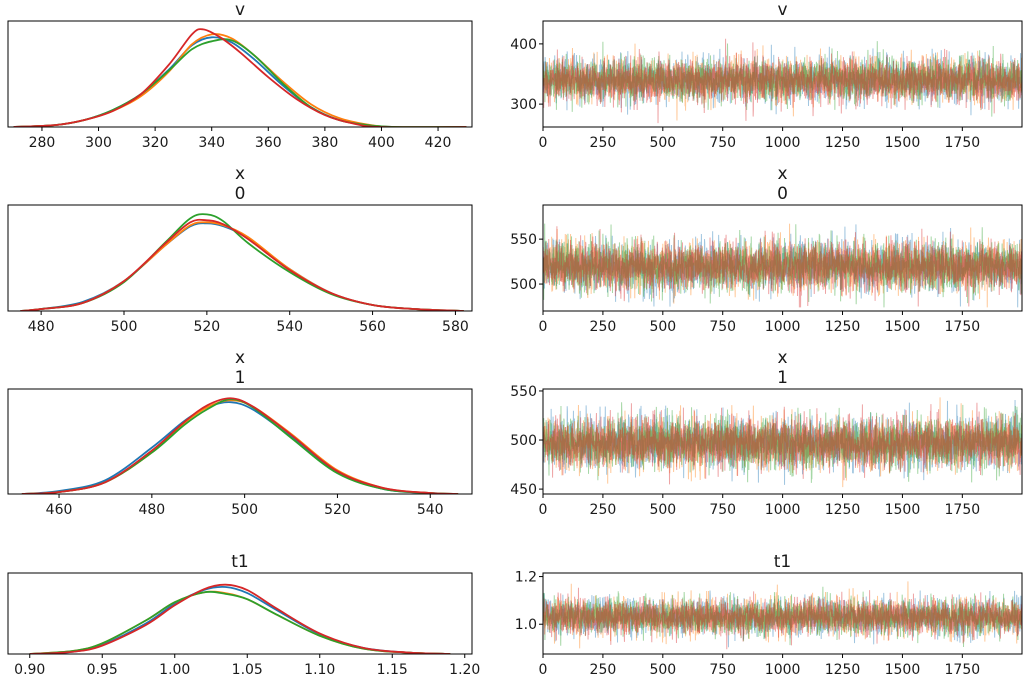  Describe the element at coordinates (59, 510) in the screenshot. I see `x-tick-label: 460` at that location.